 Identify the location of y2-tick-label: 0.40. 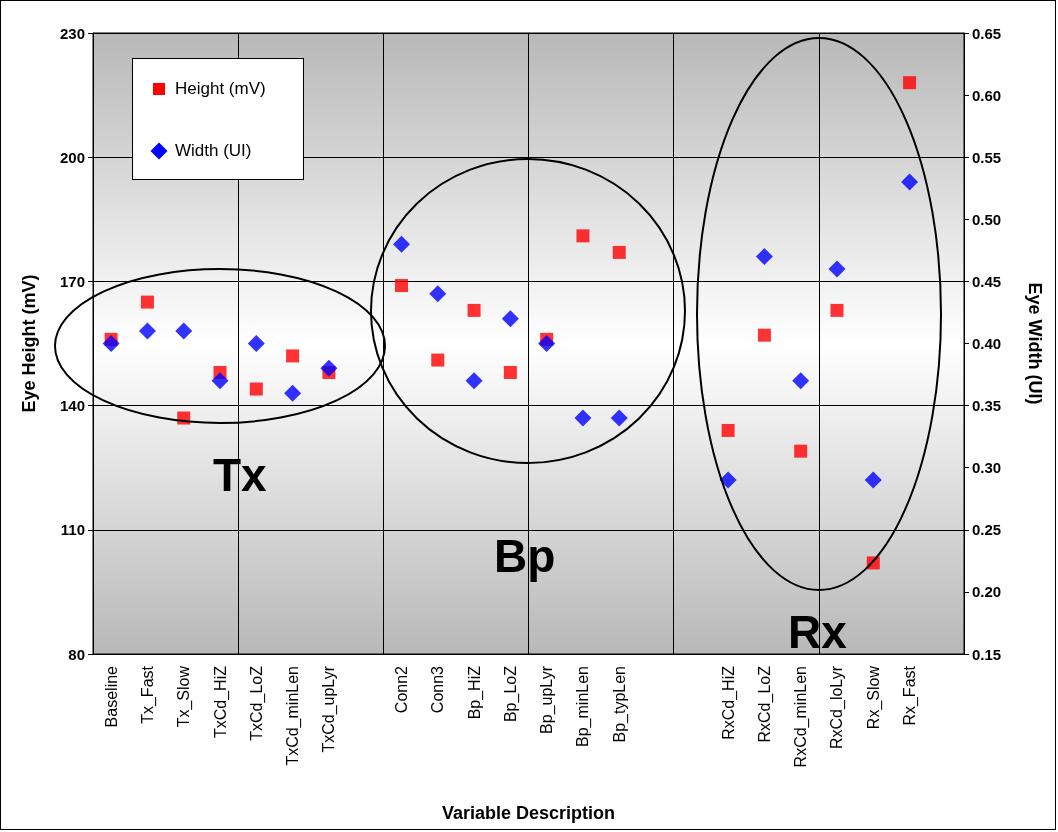
(987, 343).